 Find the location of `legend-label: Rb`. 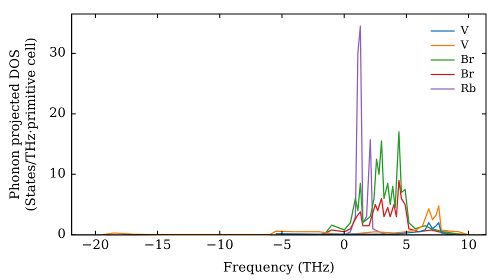

legend-label: Rb is located at coordinates (468, 88).